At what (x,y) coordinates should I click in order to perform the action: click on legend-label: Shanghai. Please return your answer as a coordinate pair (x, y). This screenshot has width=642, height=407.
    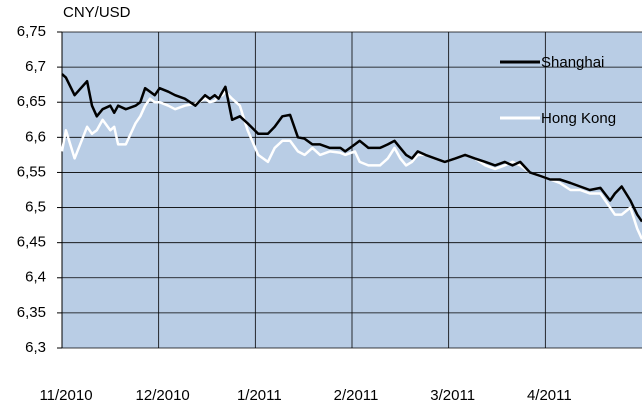
    Looking at the image, I should click on (572, 62).